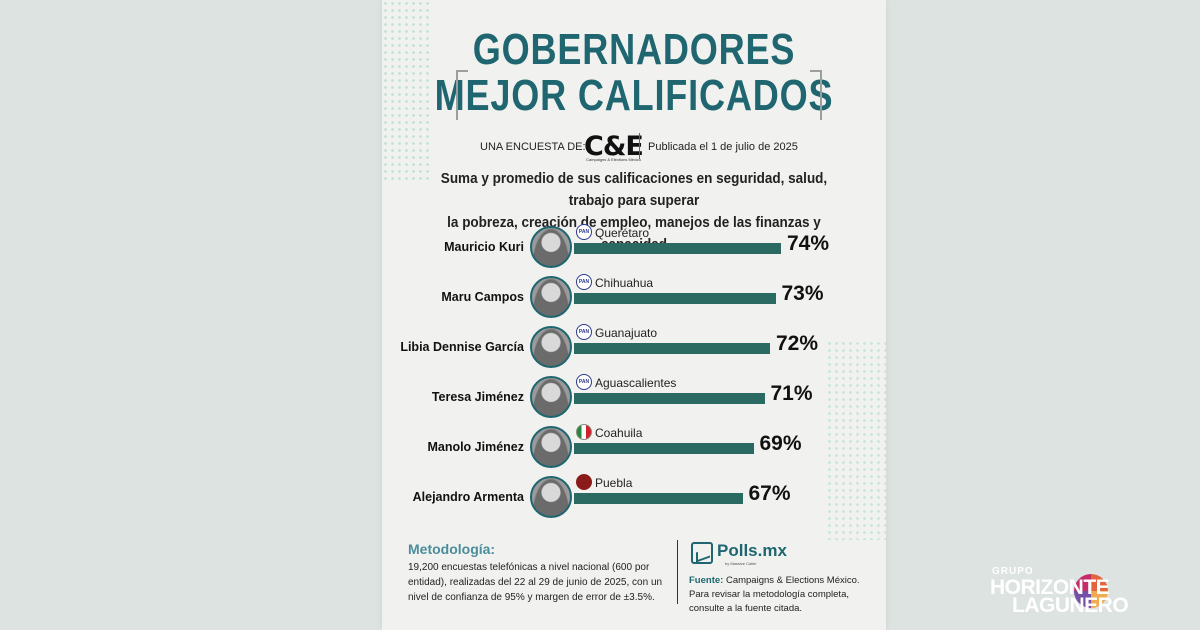 The width and height of the screenshot is (1200, 630). What do you see at coordinates (584, 482) in the screenshot?
I see `party-morena-icon` at bounding box center [584, 482].